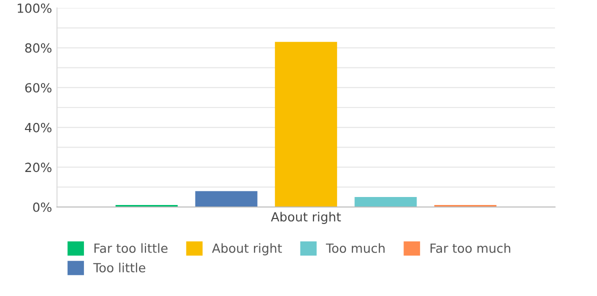 This screenshot has height=296, width=597. What do you see at coordinates (38, 167) in the screenshot?
I see `y-tick-label: 20%` at bounding box center [38, 167].